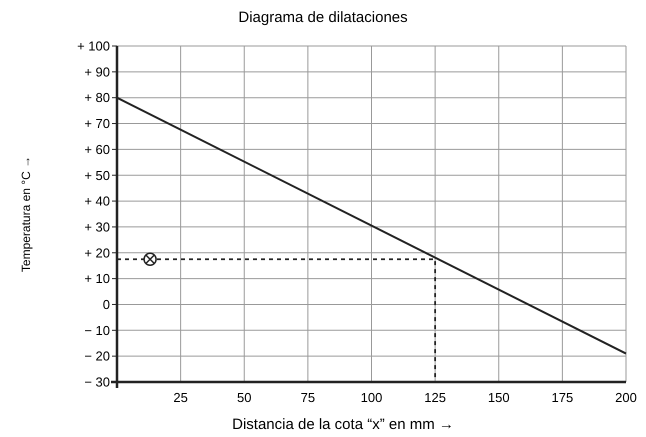 This screenshot has height=437, width=646. What do you see at coordinates (97, 330) in the screenshot?
I see `y-tick-label: − 10` at bounding box center [97, 330].